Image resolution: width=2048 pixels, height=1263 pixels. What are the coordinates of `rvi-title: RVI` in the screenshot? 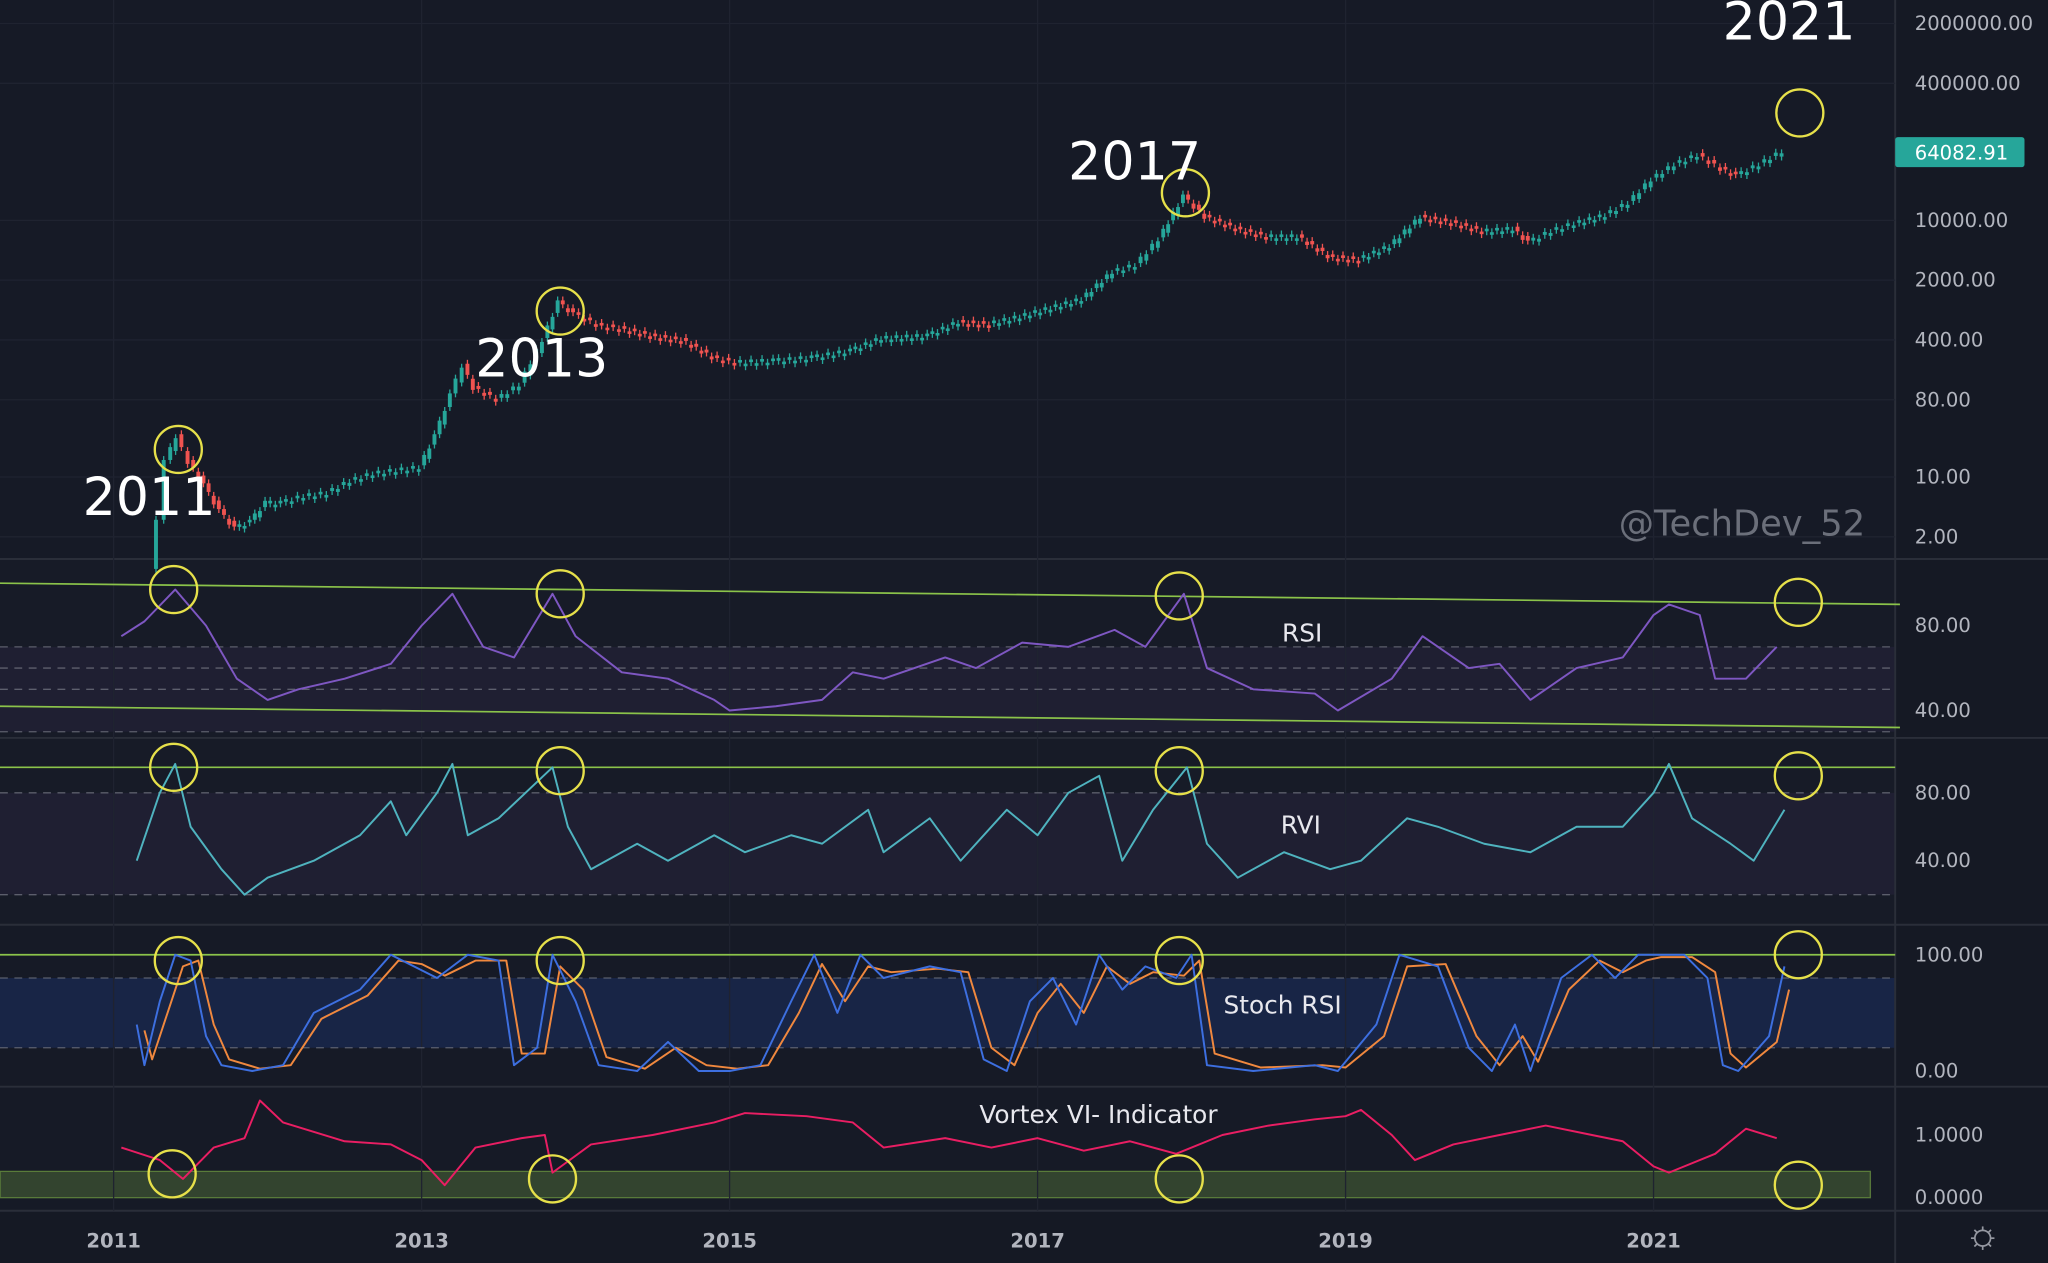 It's located at (1301, 824).